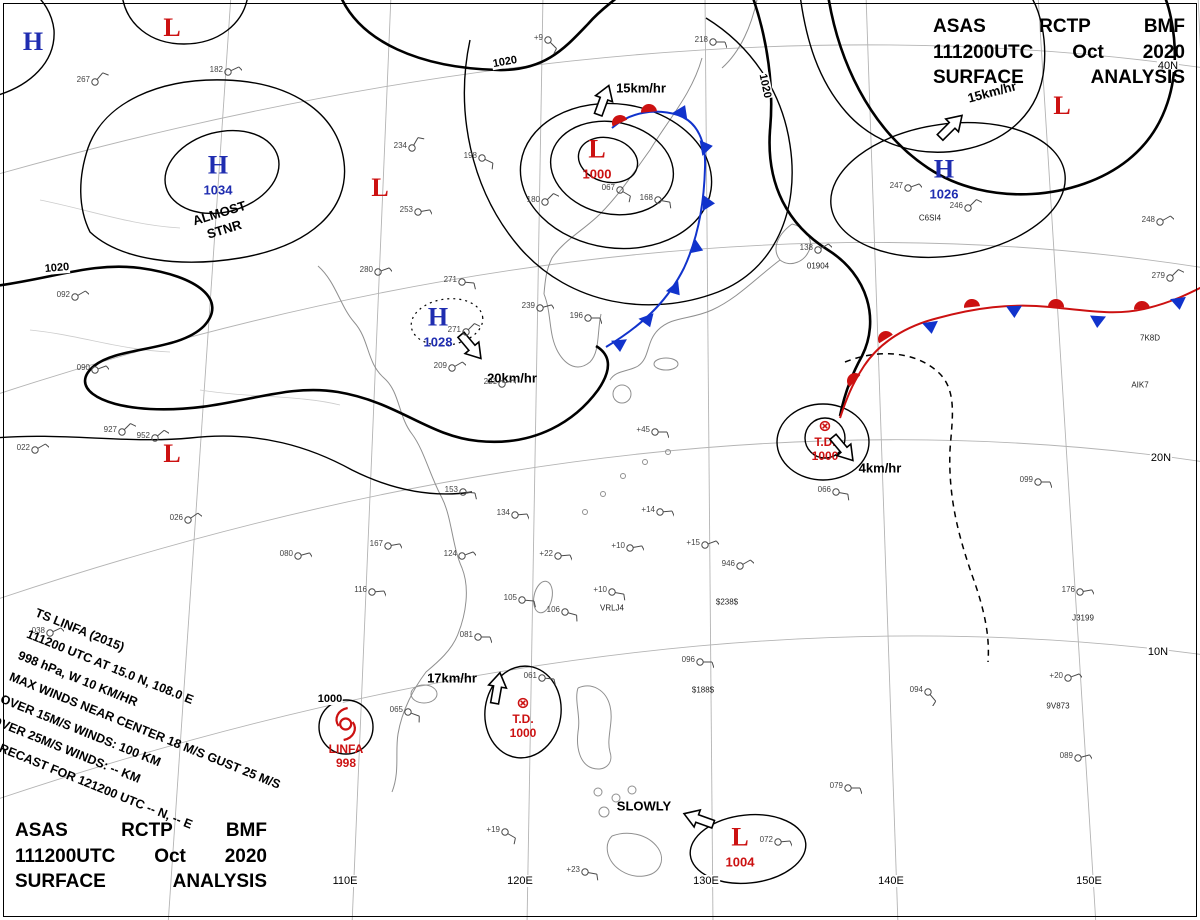  I want to click on station-plot: 090, so click(93, 370).